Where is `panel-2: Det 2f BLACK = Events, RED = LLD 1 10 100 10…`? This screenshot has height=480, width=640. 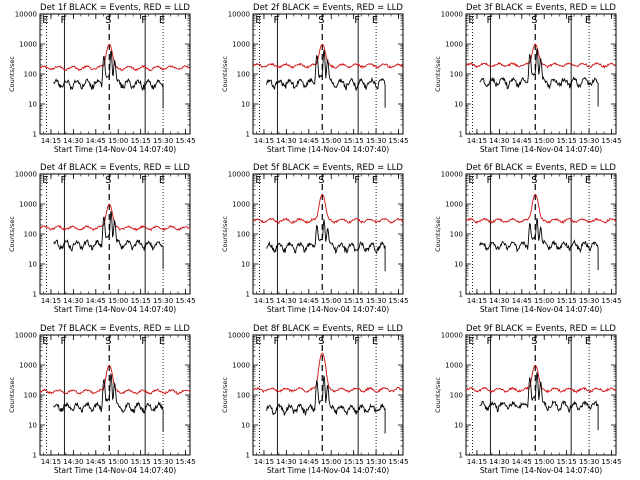
panel-2: Det 2f BLACK = Events, RED = LLD 1 10 100 10… is located at coordinates (315, 78).